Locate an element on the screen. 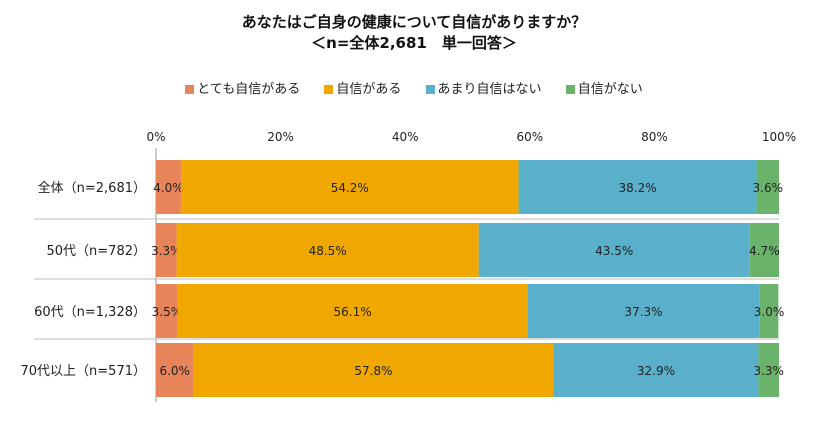 The image size is (828, 421). legend-item-not-very-confident: あまり自信はない is located at coordinates (483, 87).